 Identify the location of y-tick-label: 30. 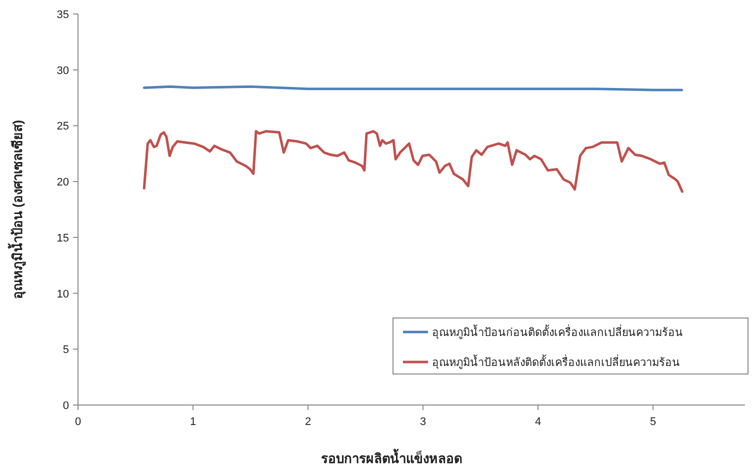
(62, 70).